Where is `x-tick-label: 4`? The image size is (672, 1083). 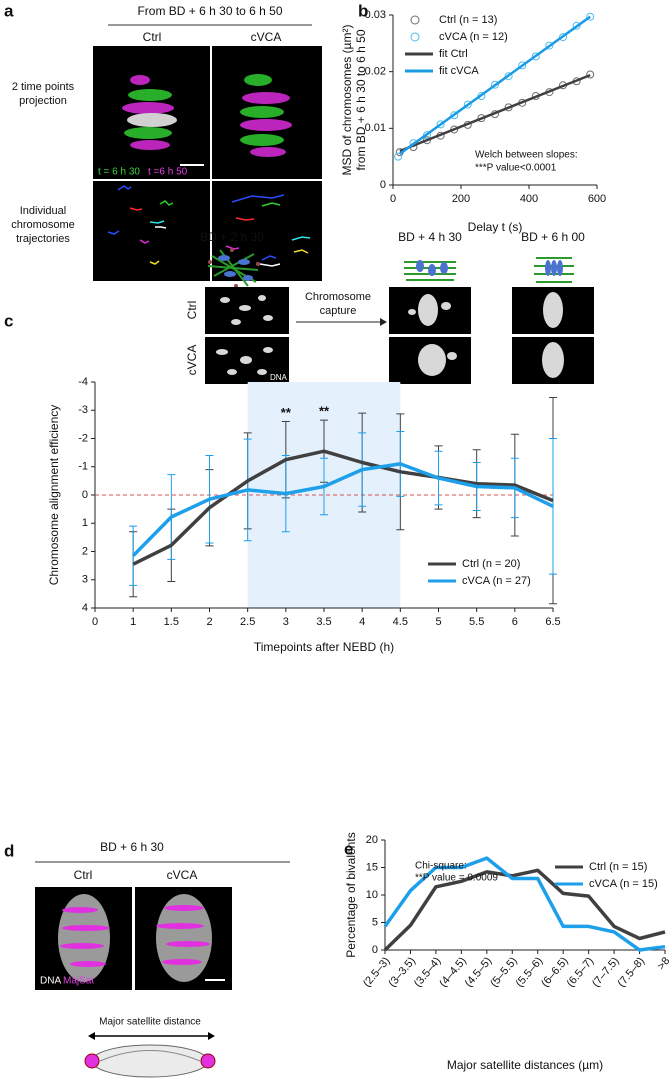
x-tick-label: 4 is located at coordinates (362, 622).